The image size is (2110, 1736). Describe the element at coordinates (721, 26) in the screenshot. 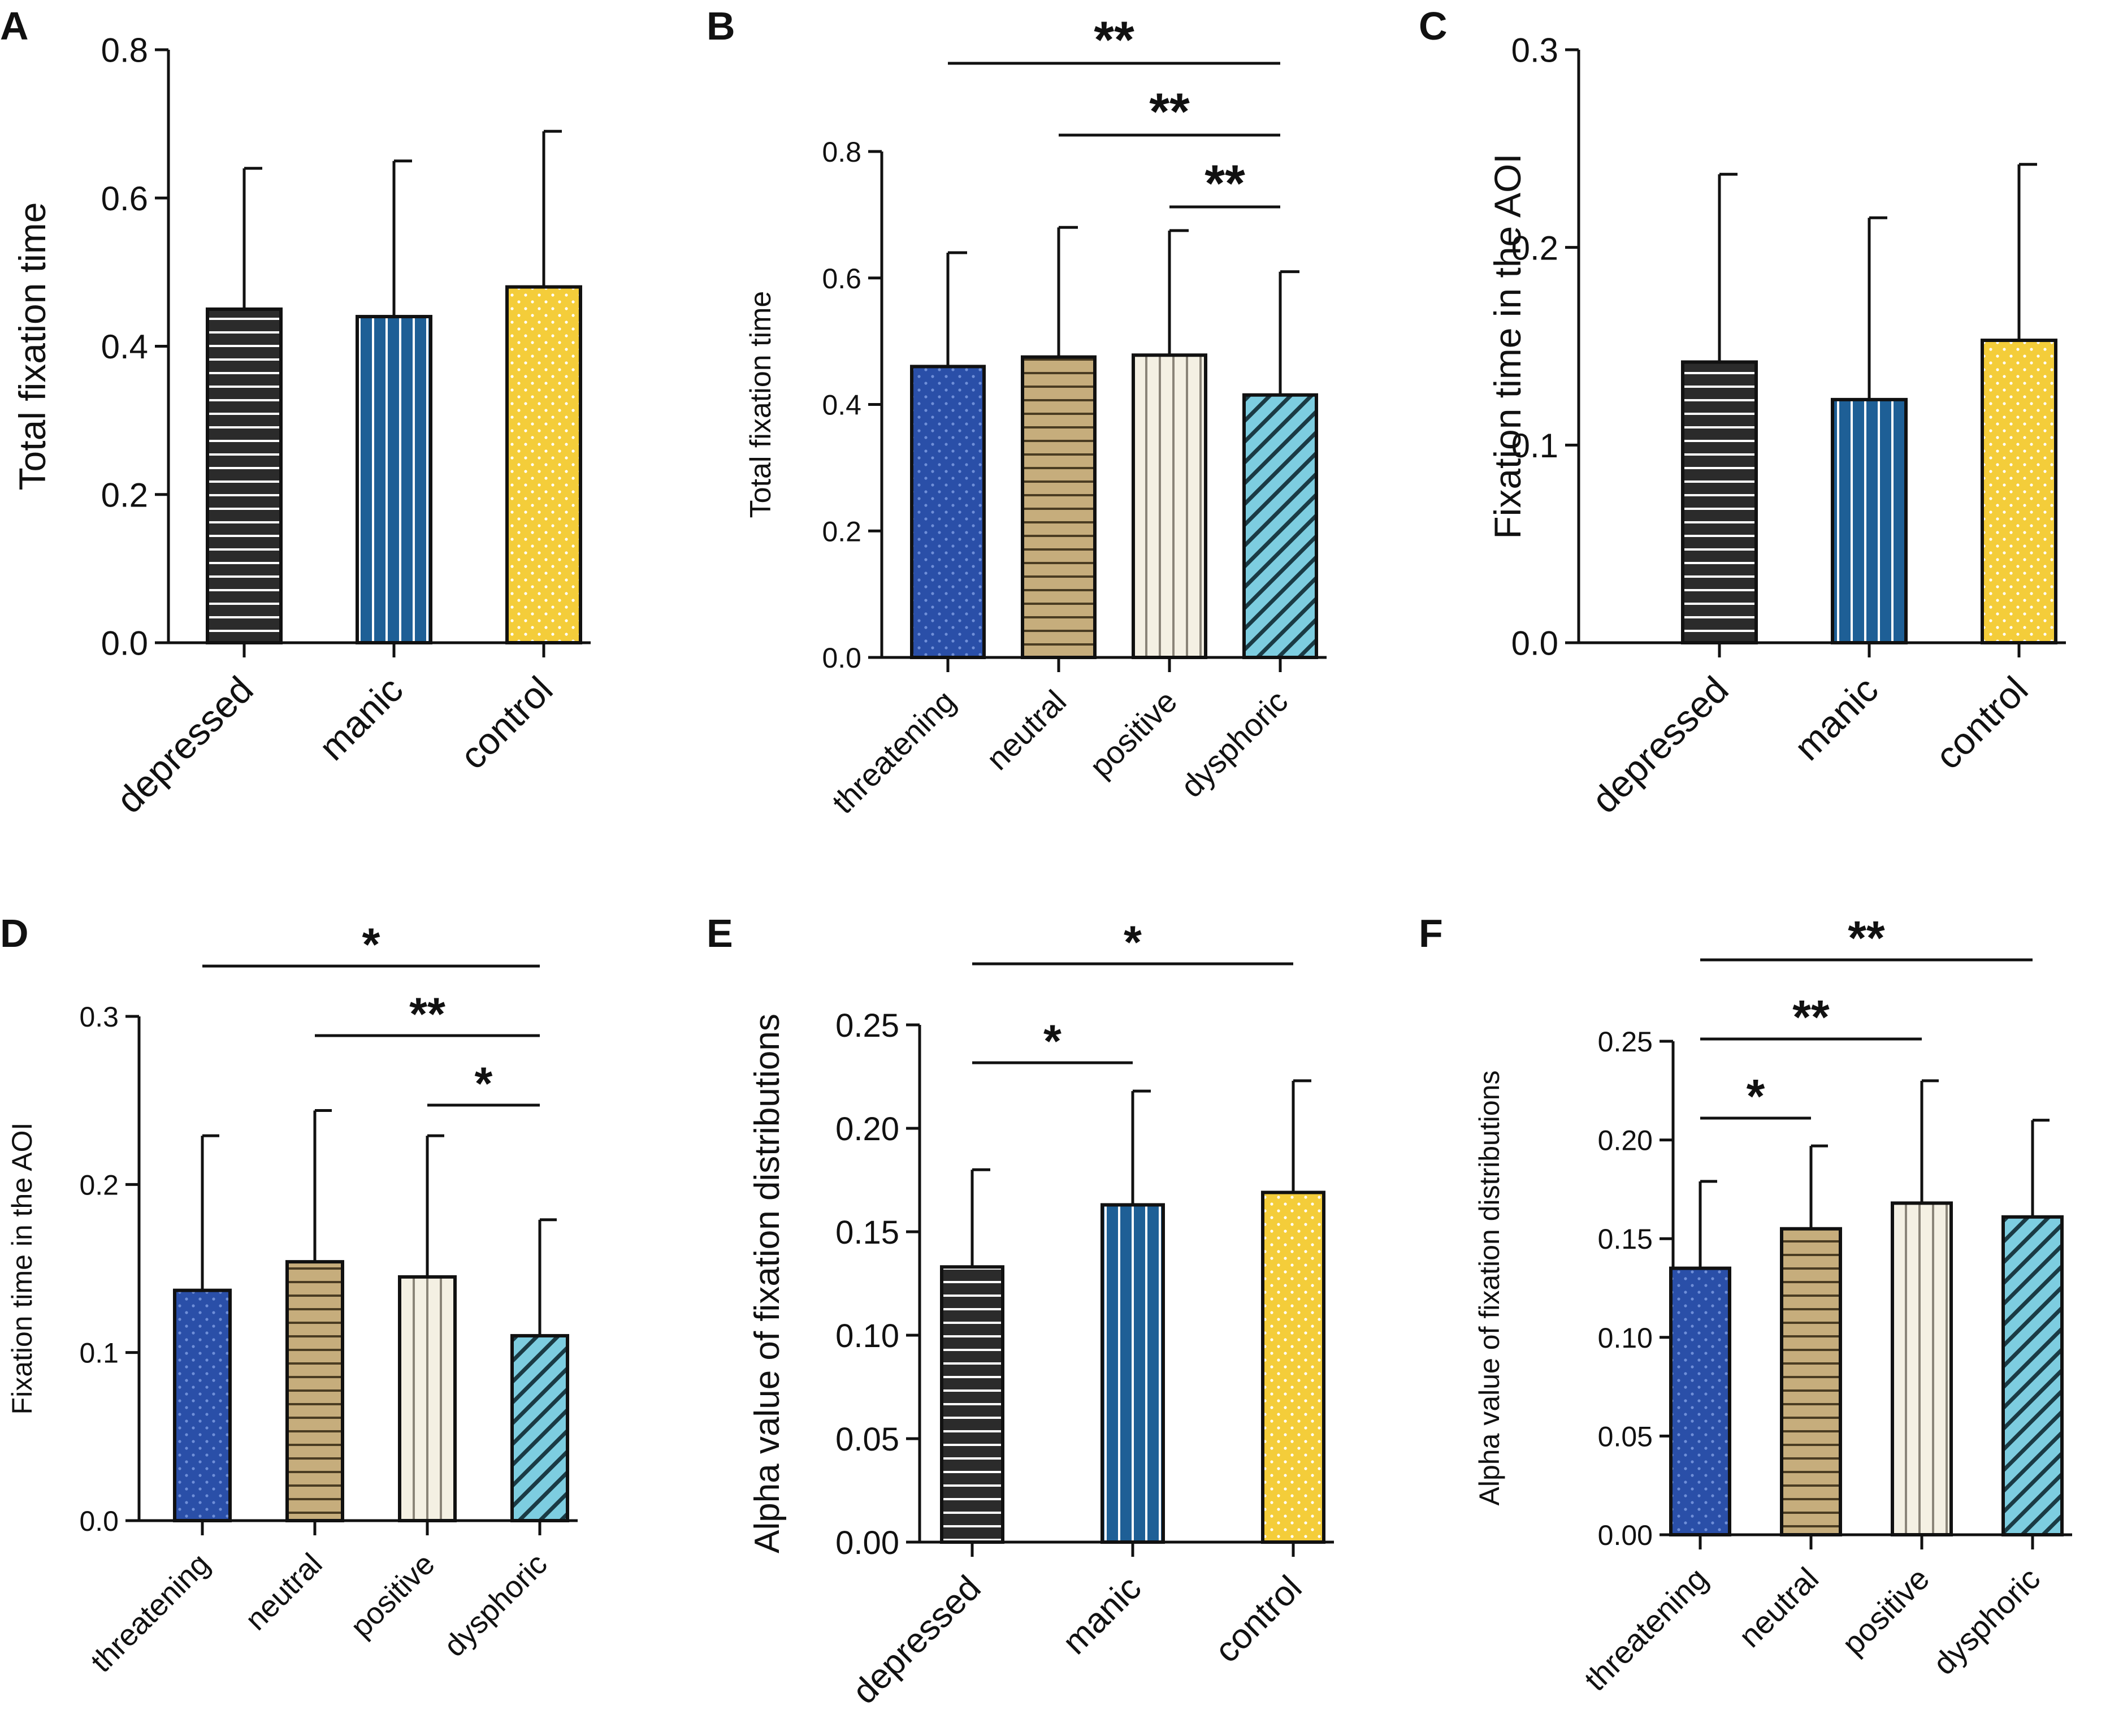

I see `panel-letter: B` at that location.